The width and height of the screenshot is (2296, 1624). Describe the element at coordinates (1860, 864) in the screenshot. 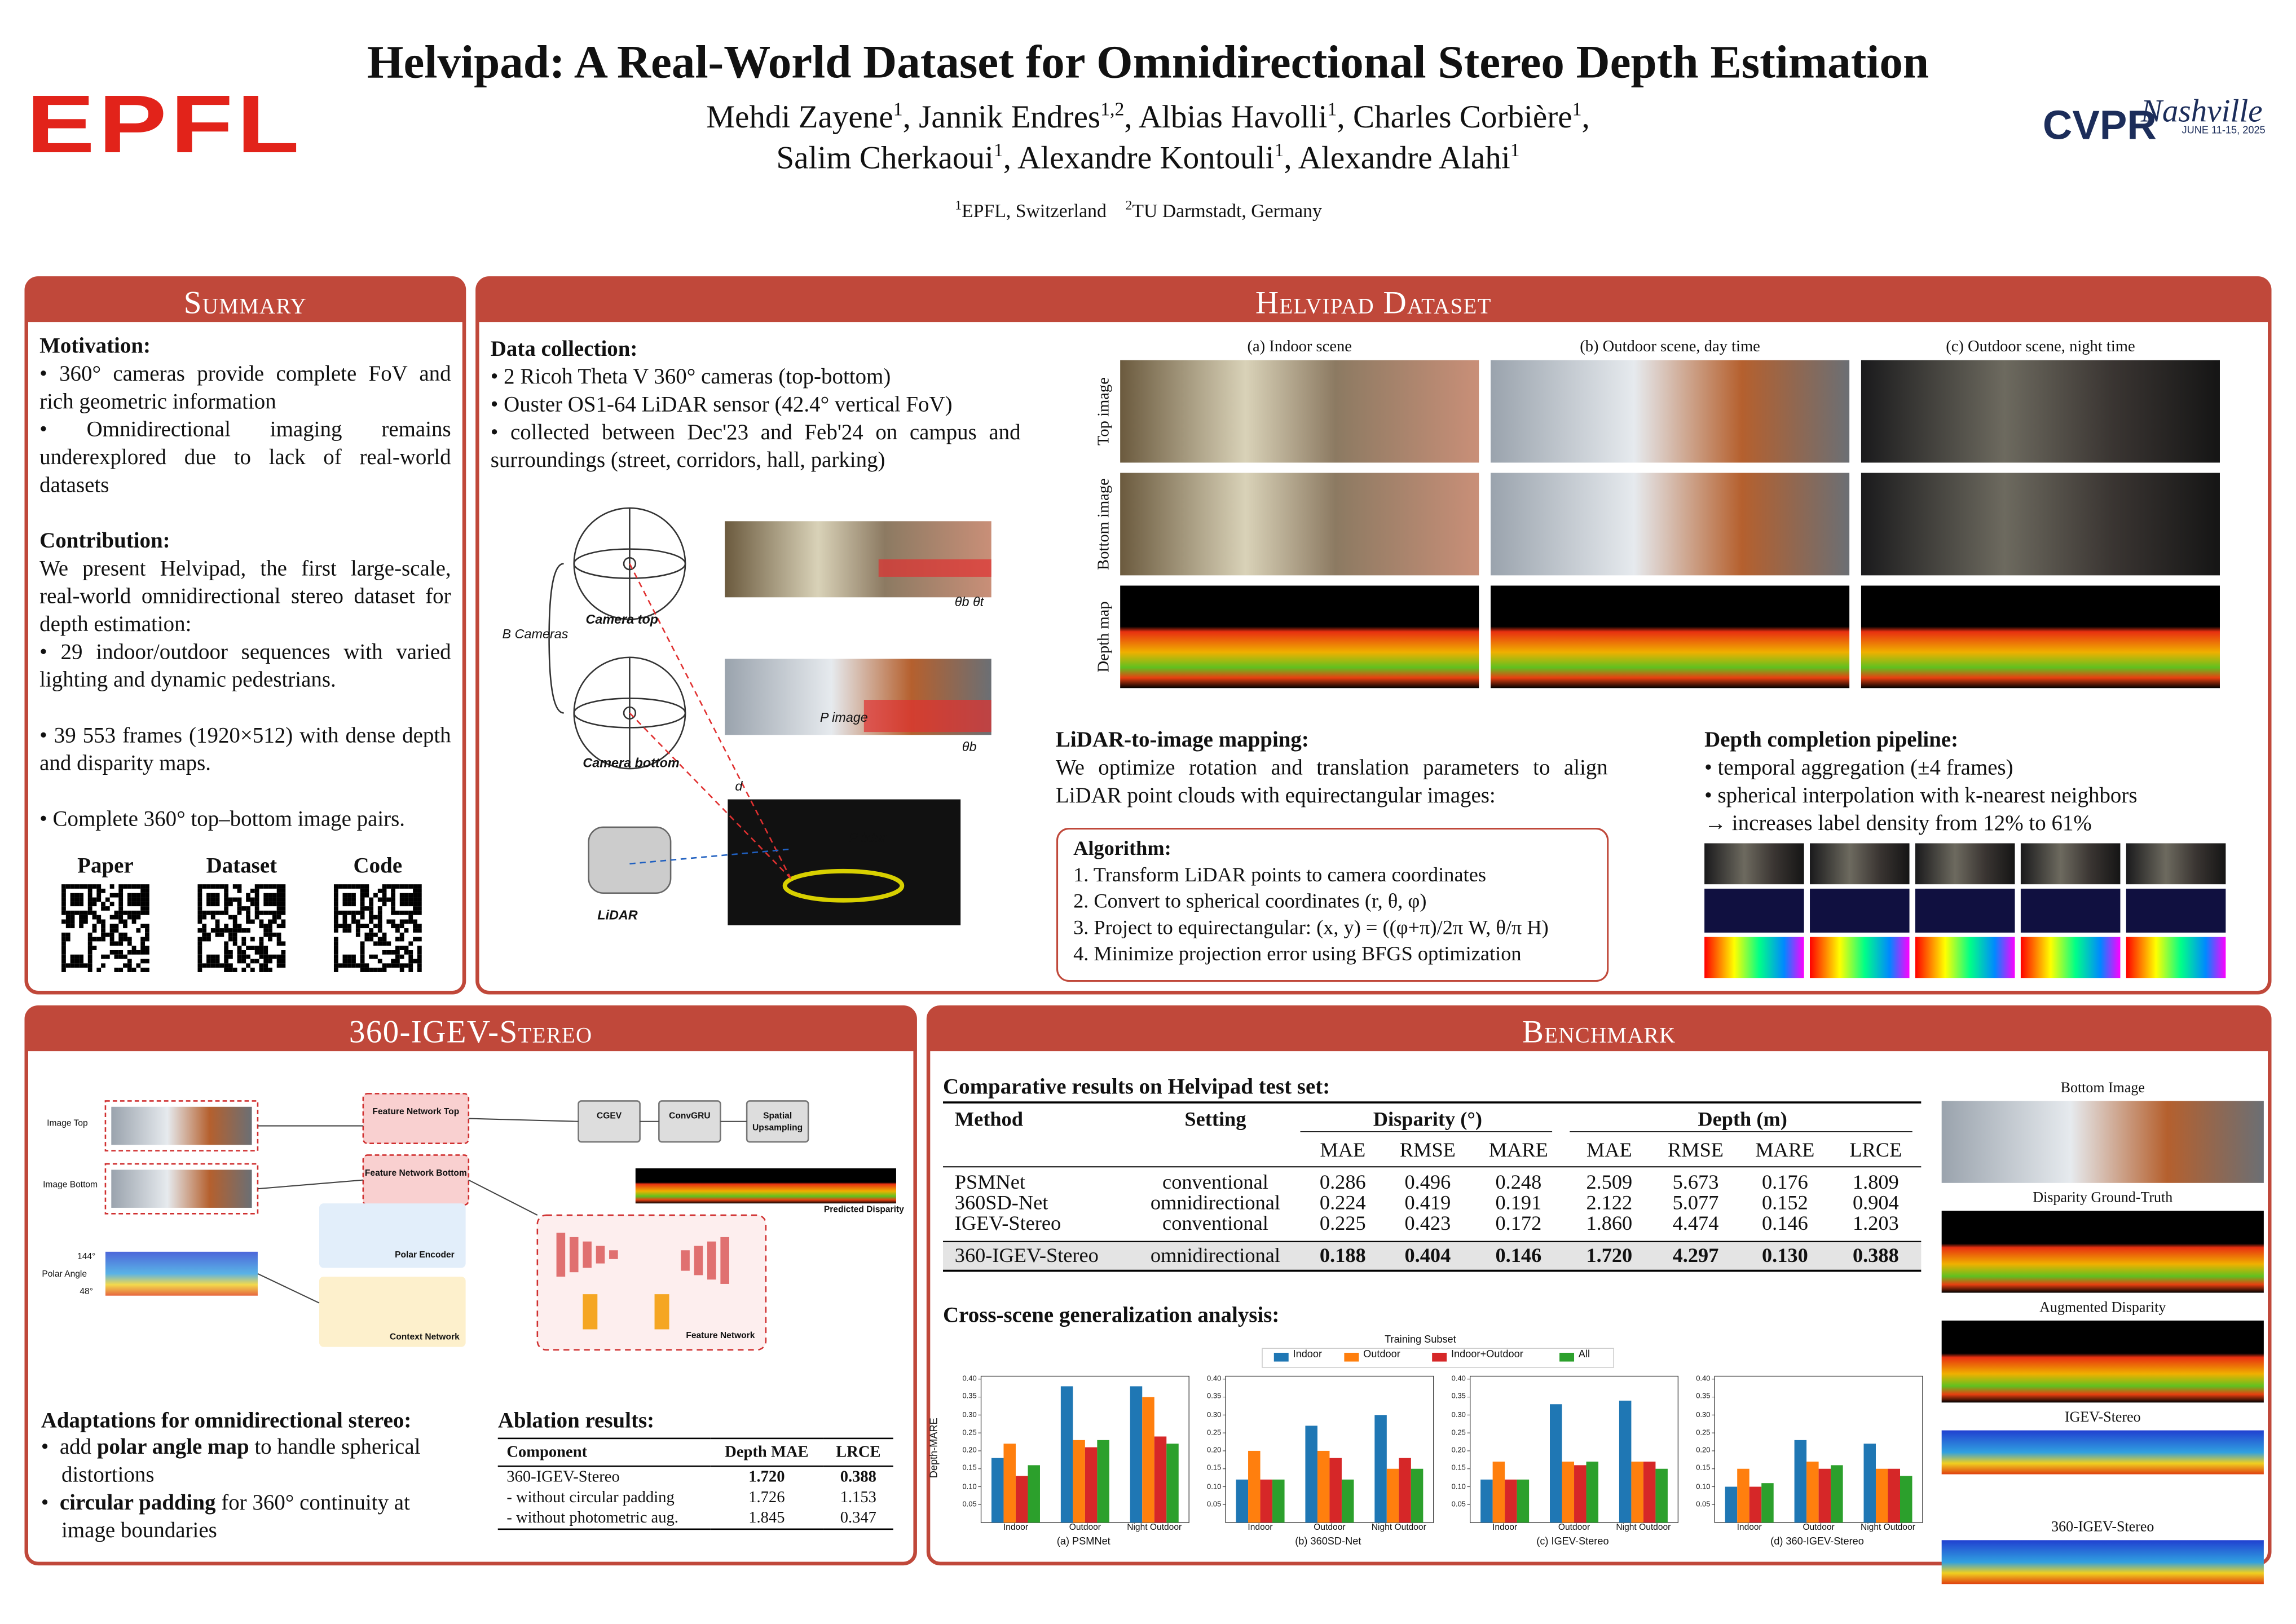

I see `pipeline-image` at that location.